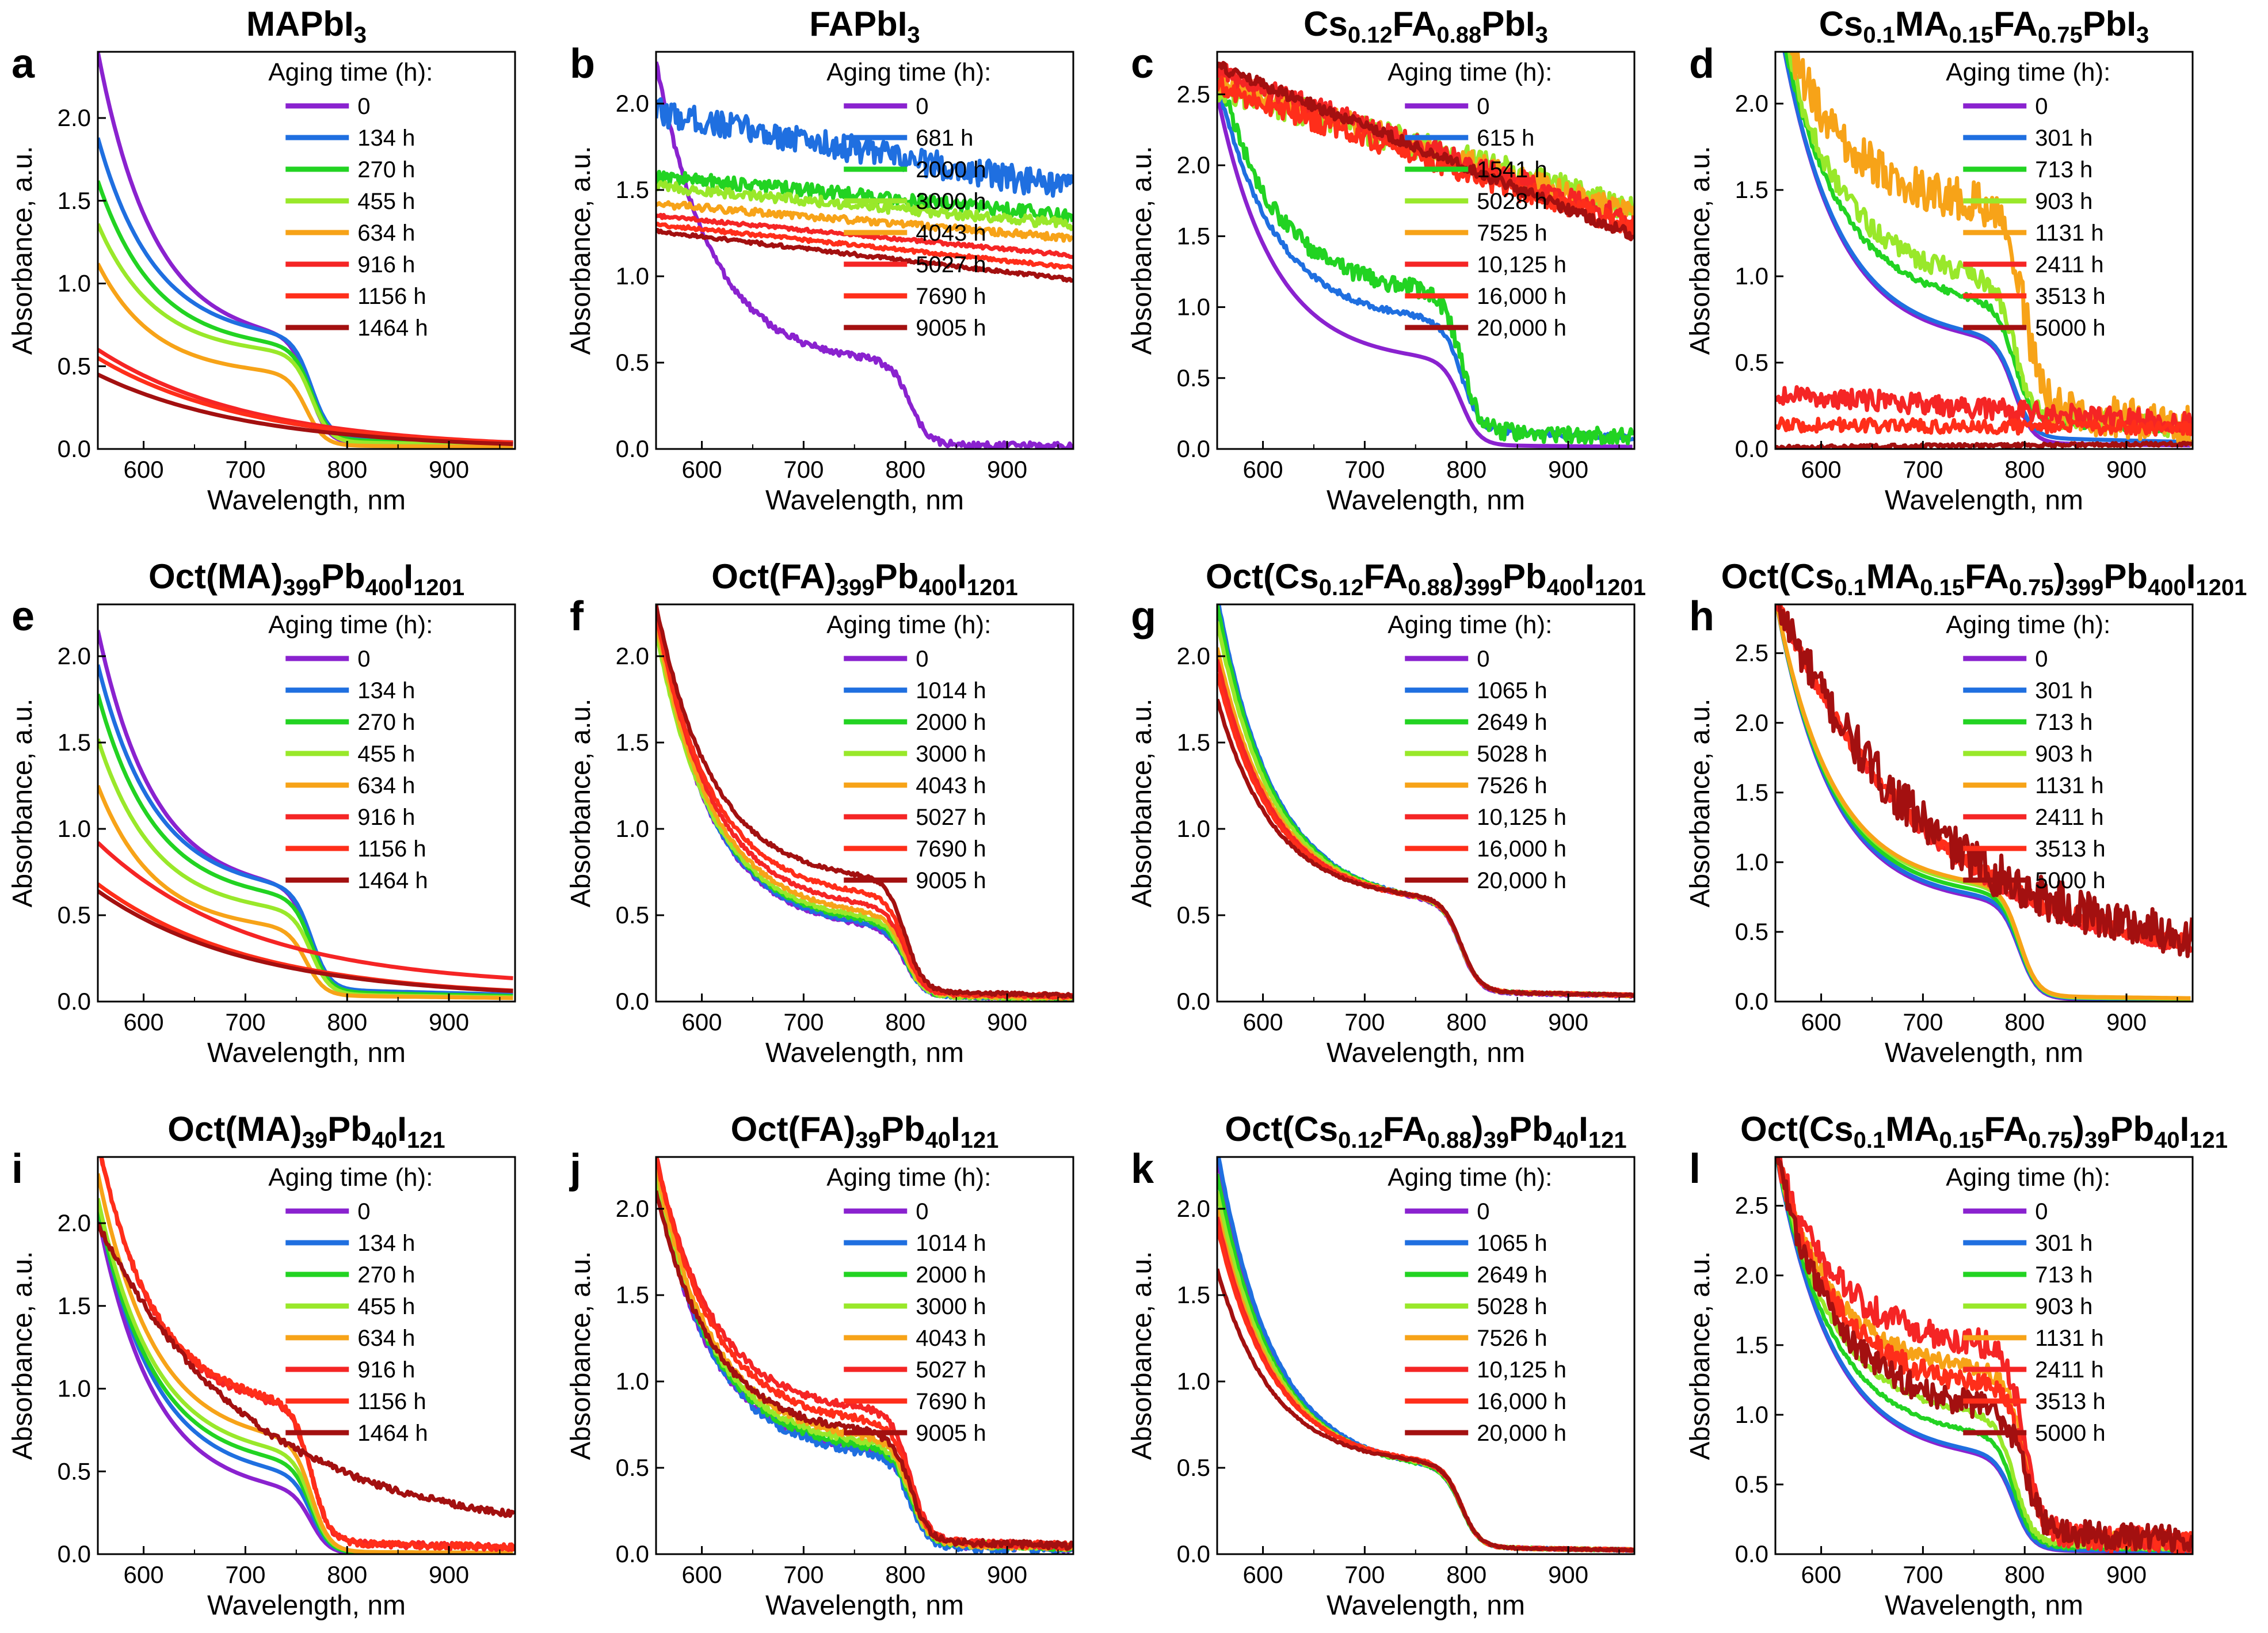 This screenshot has width=2268, height=1633. What do you see at coordinates (1483, 1211) in the screenshot?
I see `legend-label: 0` at bounding box center [1483, 1211].